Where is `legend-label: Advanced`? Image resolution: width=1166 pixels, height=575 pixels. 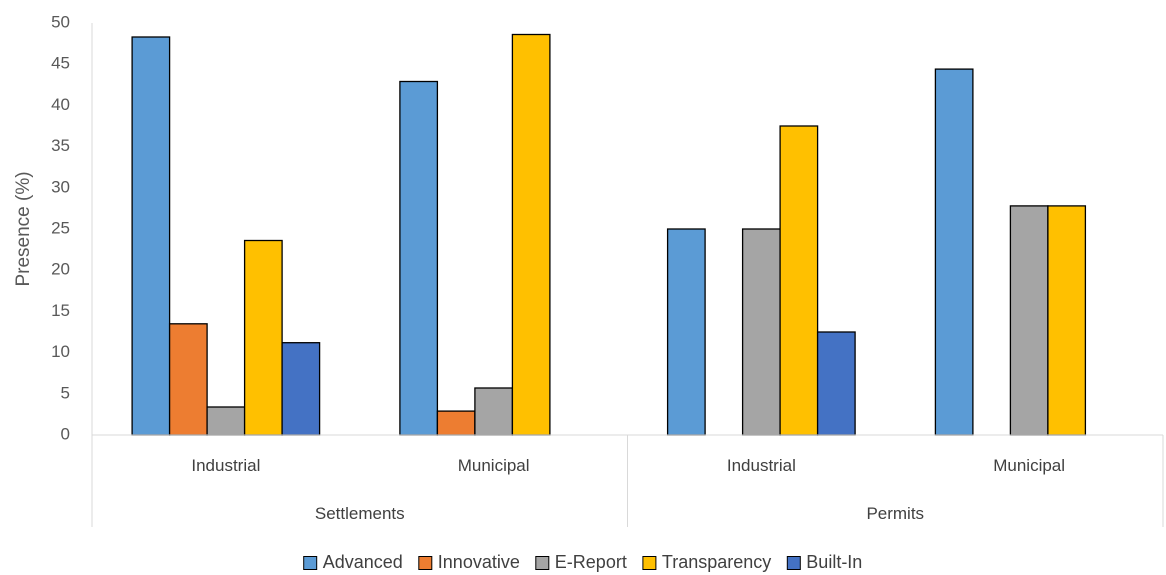 legend-label: Advanced is located at coordinates (363, 562).